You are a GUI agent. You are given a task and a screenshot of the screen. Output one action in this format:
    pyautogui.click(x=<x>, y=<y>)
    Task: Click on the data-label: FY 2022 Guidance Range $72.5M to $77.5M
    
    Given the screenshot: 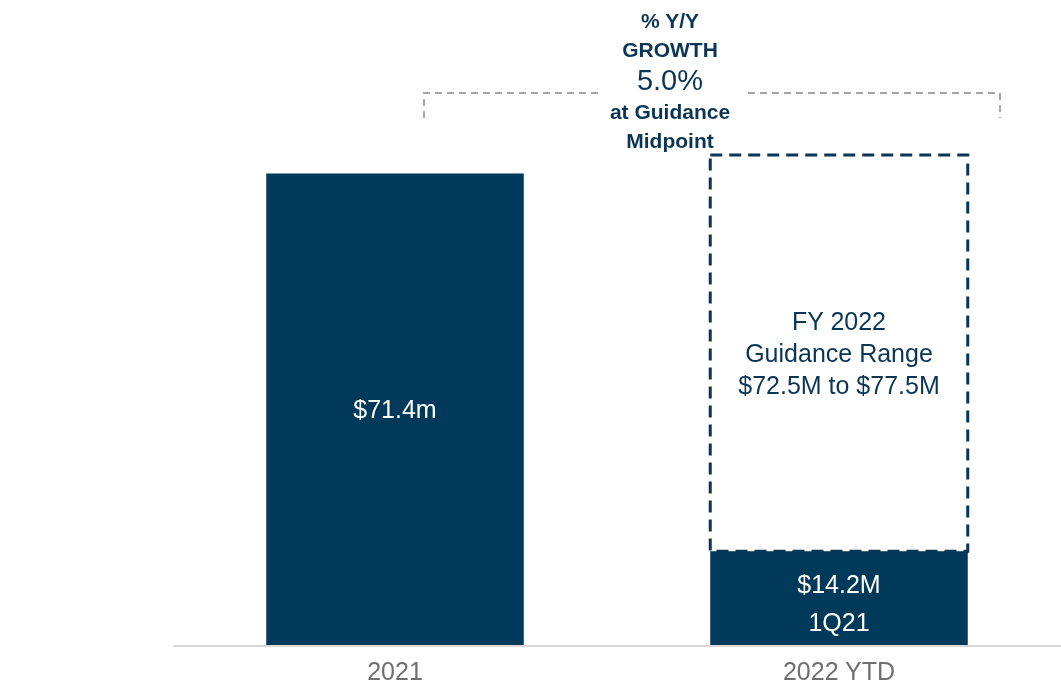 What is the action you would take?
    pyautogui.click(x=839, y=353)
    